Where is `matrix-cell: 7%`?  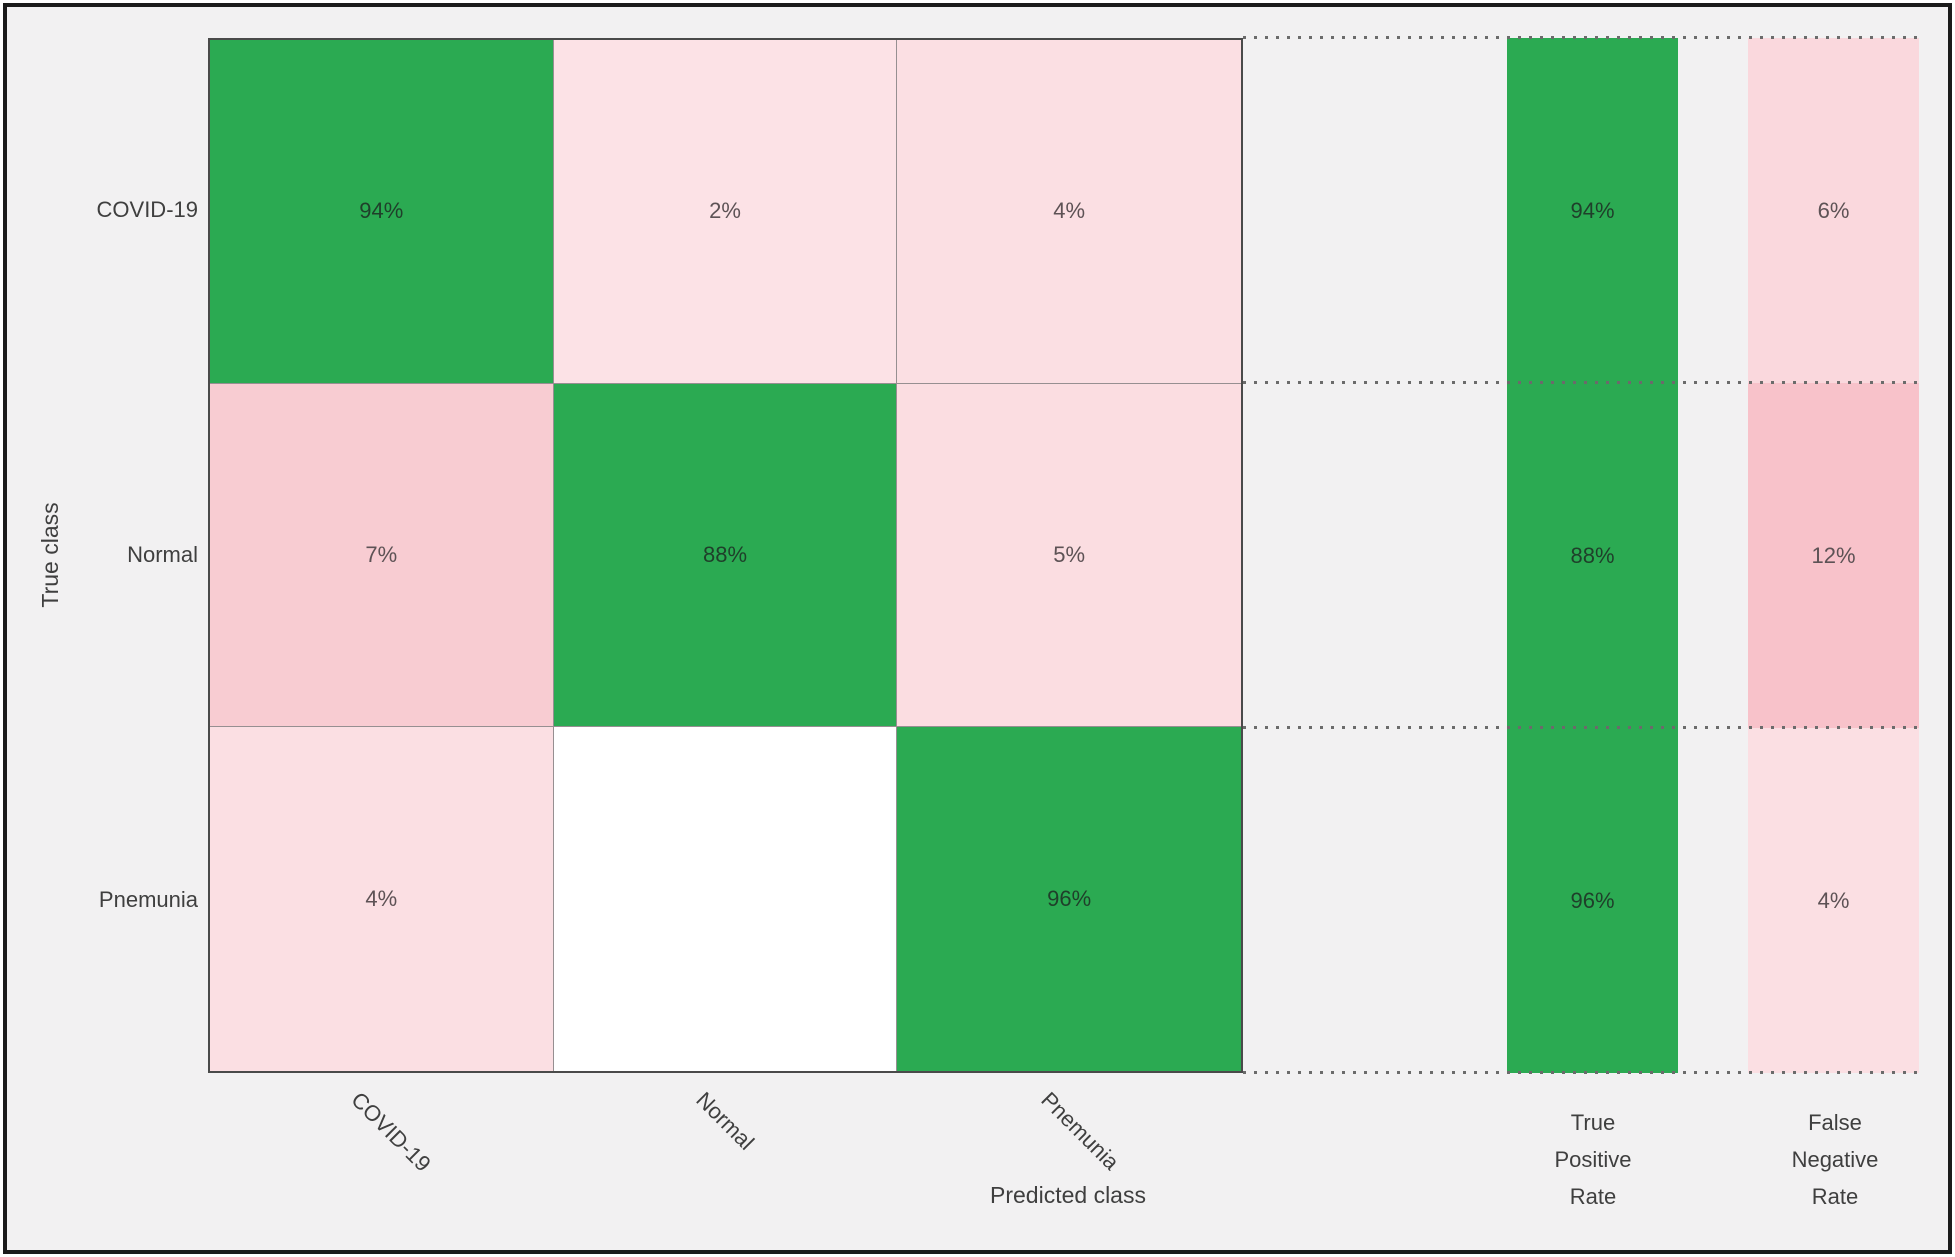
matrix-cell: 7% is located at coordinates (382, 555).